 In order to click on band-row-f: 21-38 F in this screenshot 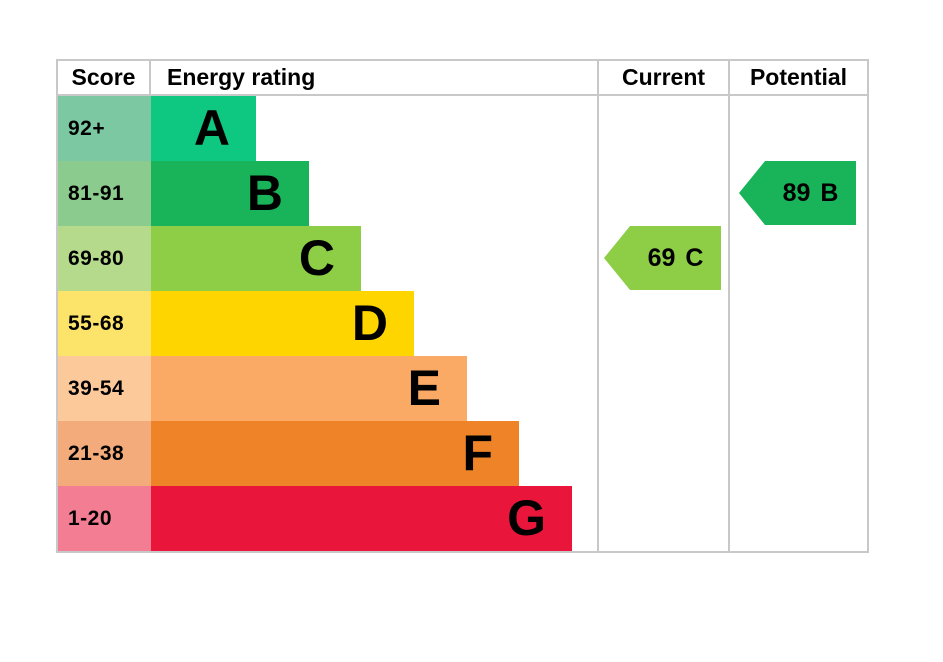, I will do `click(462, 453)`.